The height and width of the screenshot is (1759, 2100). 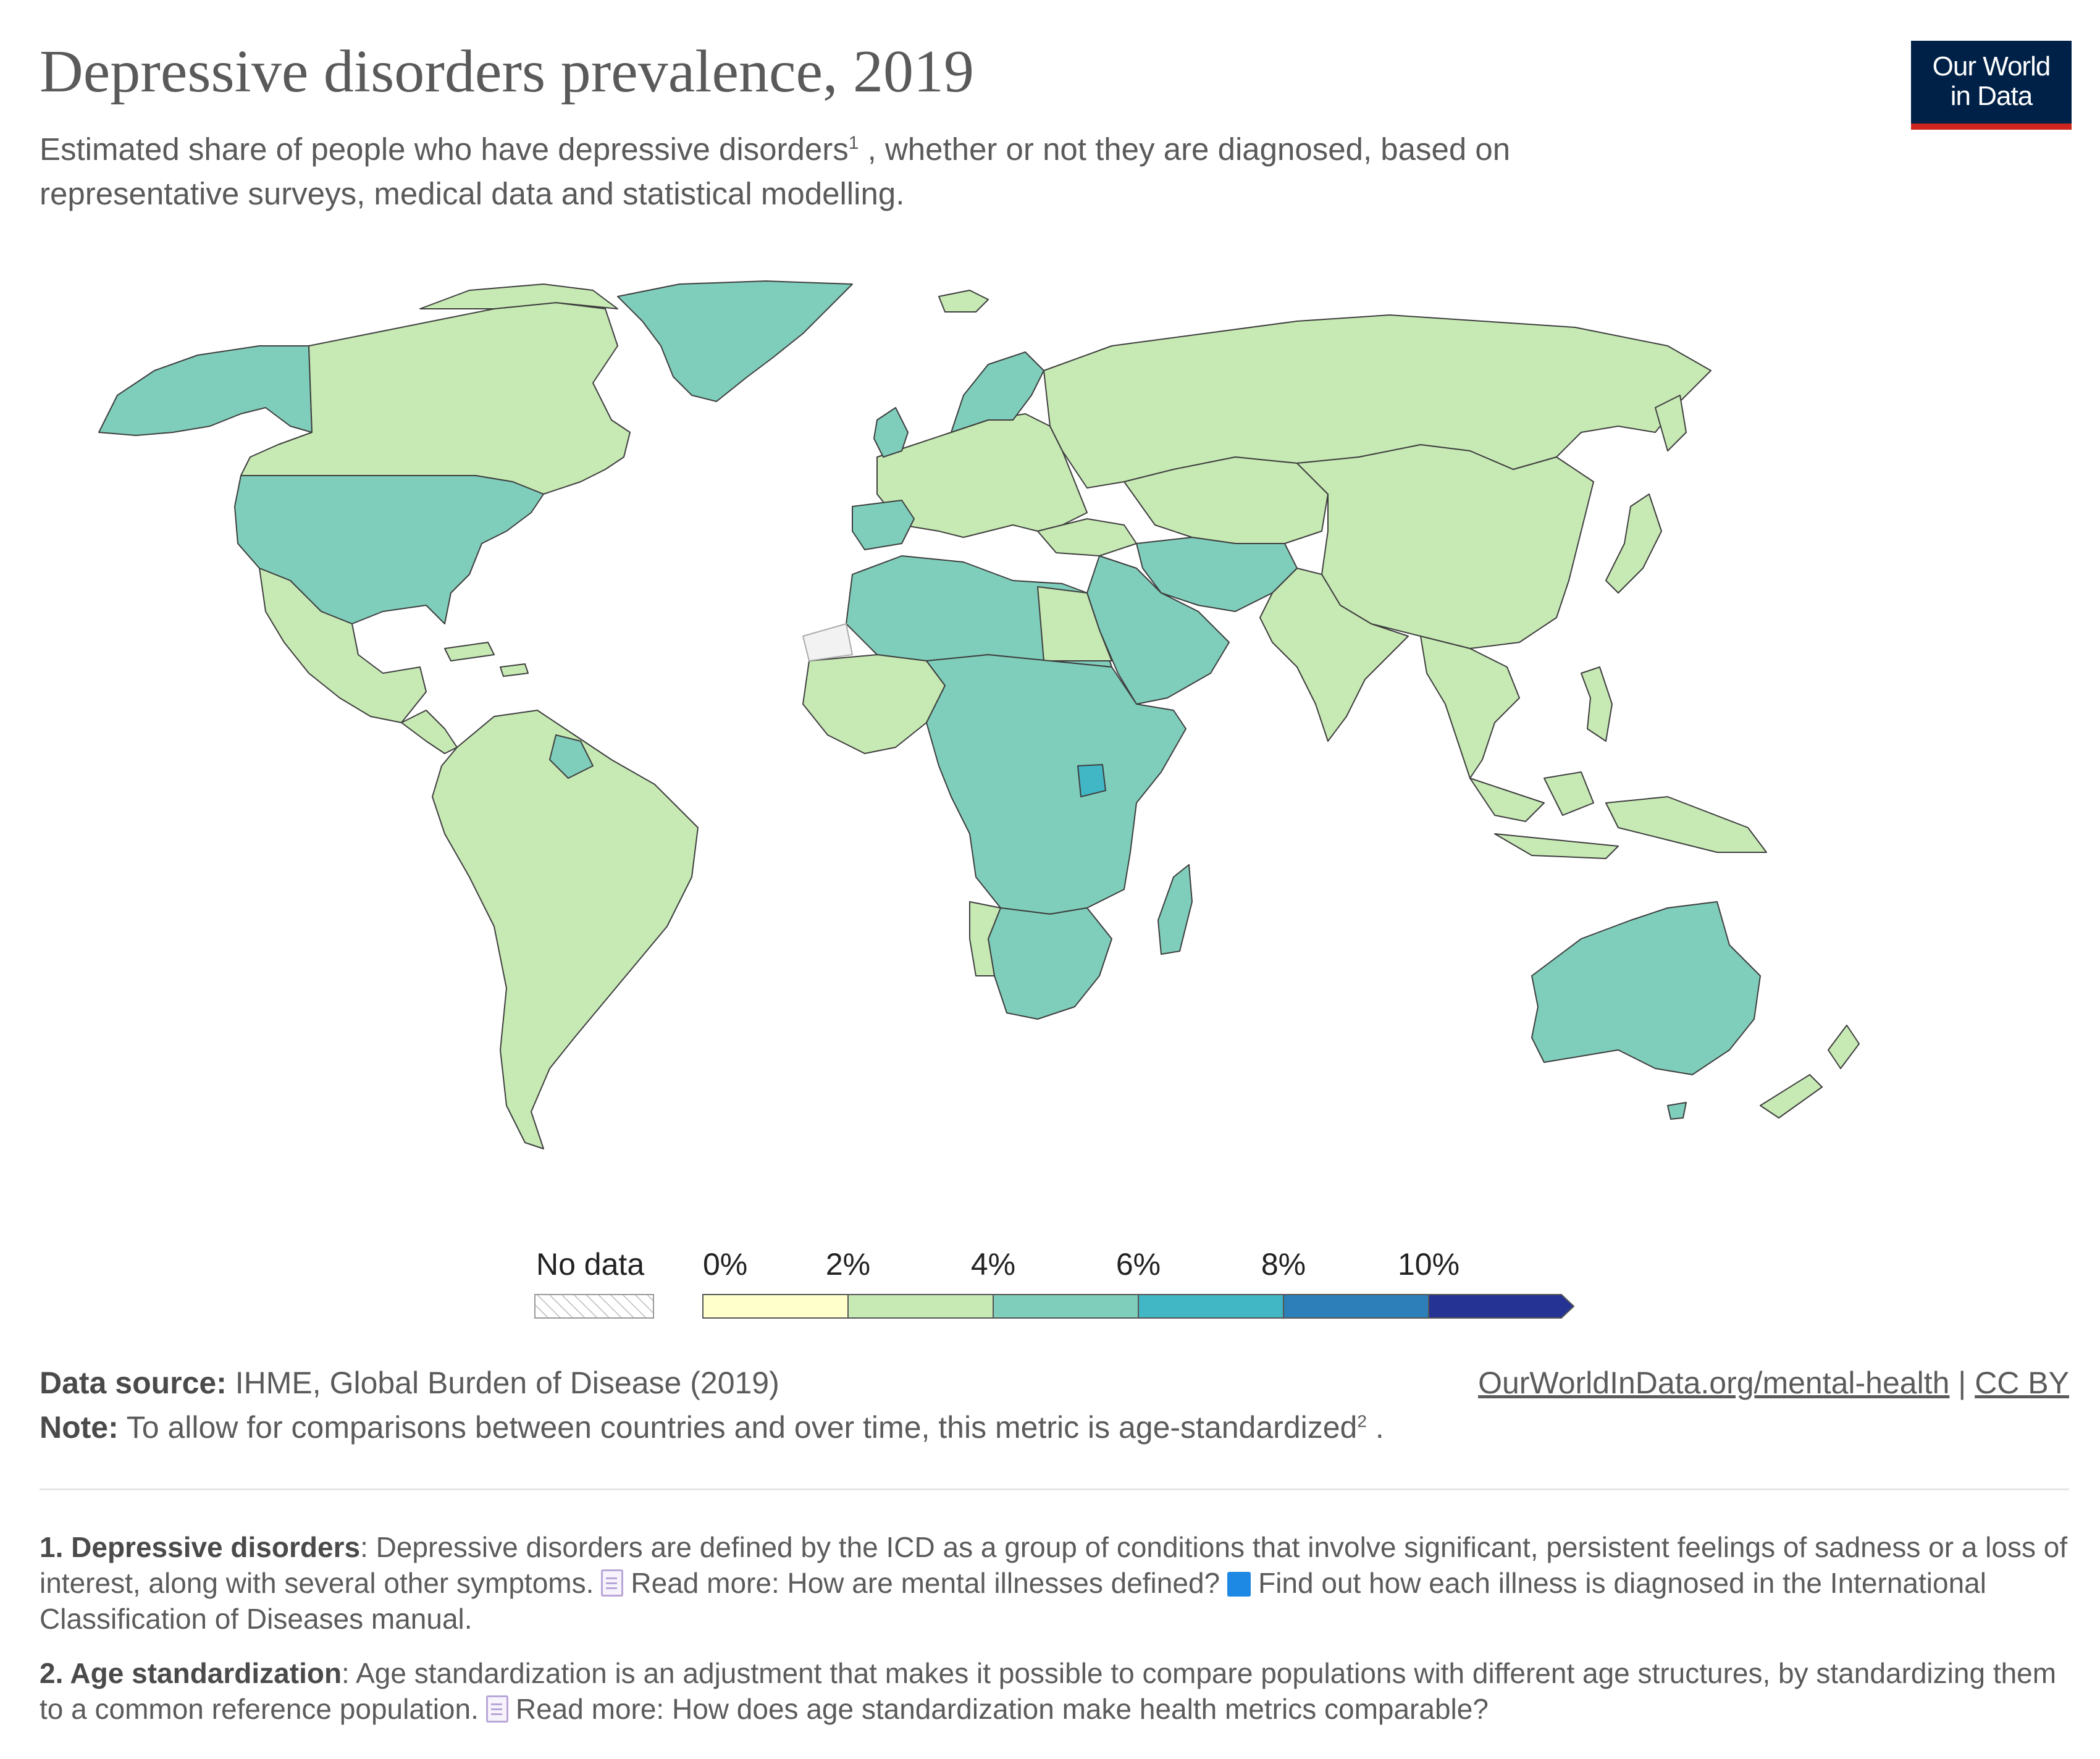 I want to click on region-philippines, so click(x=1597, y=704).